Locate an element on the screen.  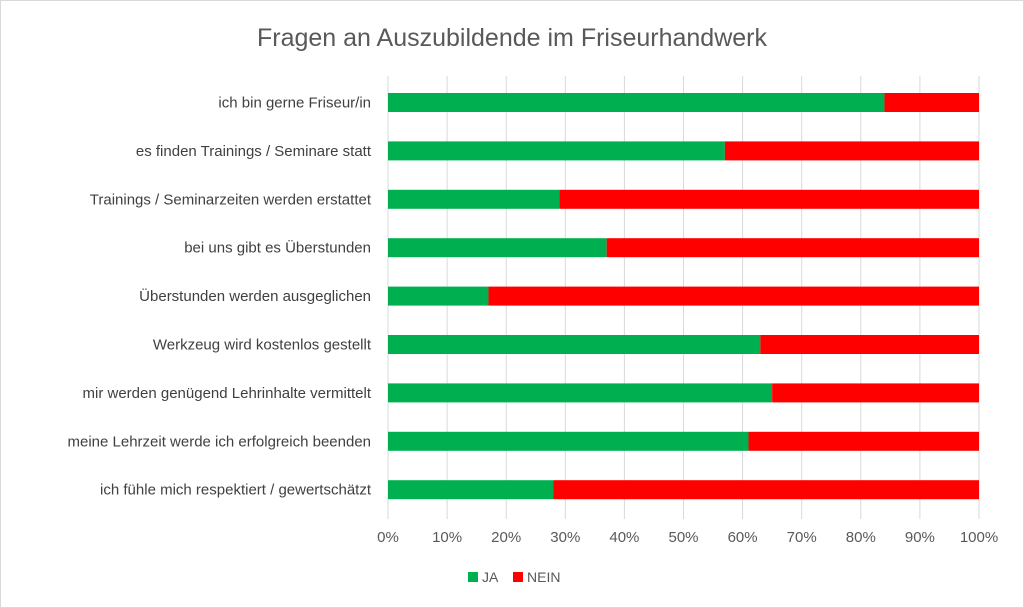
category-label: bei uns gibt es Überstunden is located at coordinates (277, 248).